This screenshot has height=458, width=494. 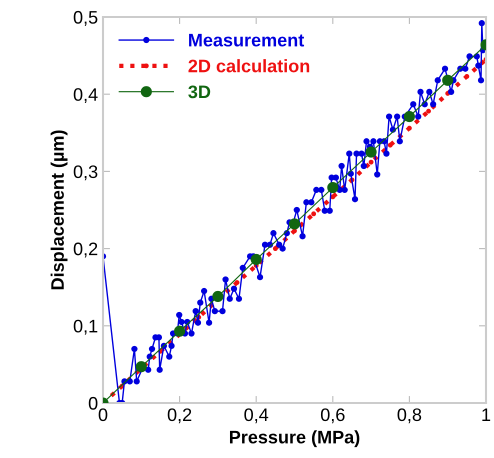 What do you see at coordinates (332, 416) in the screenshot?
I see `x-tick-label: 0,6` at bounding box center [332, 416].